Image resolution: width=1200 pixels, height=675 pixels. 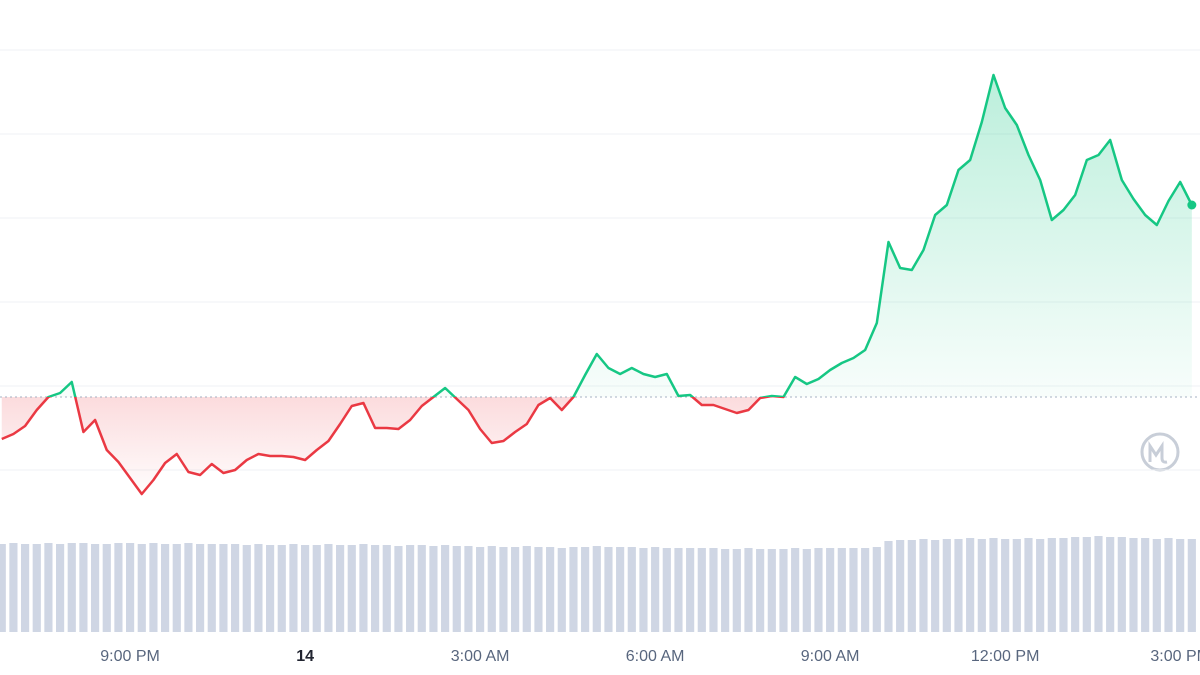 I want to click on x-tick-label: 9:00 AM, so click(x=830, y=656).